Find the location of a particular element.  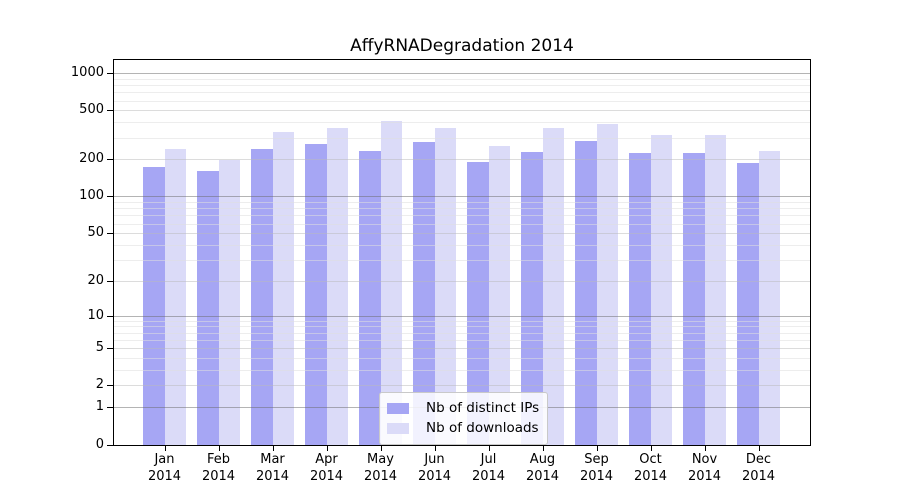

bar-downloads-jun is located at coordinates (445, 286).